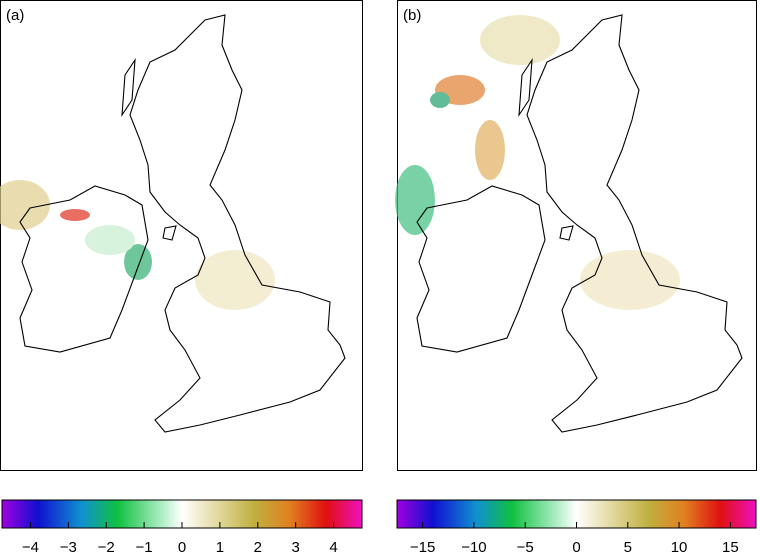 This screenshot has height=558, width=760. Describe the element at coordinates (525, 546) in the screenshot. I see `colorbar-tick-label: −5` at that location.